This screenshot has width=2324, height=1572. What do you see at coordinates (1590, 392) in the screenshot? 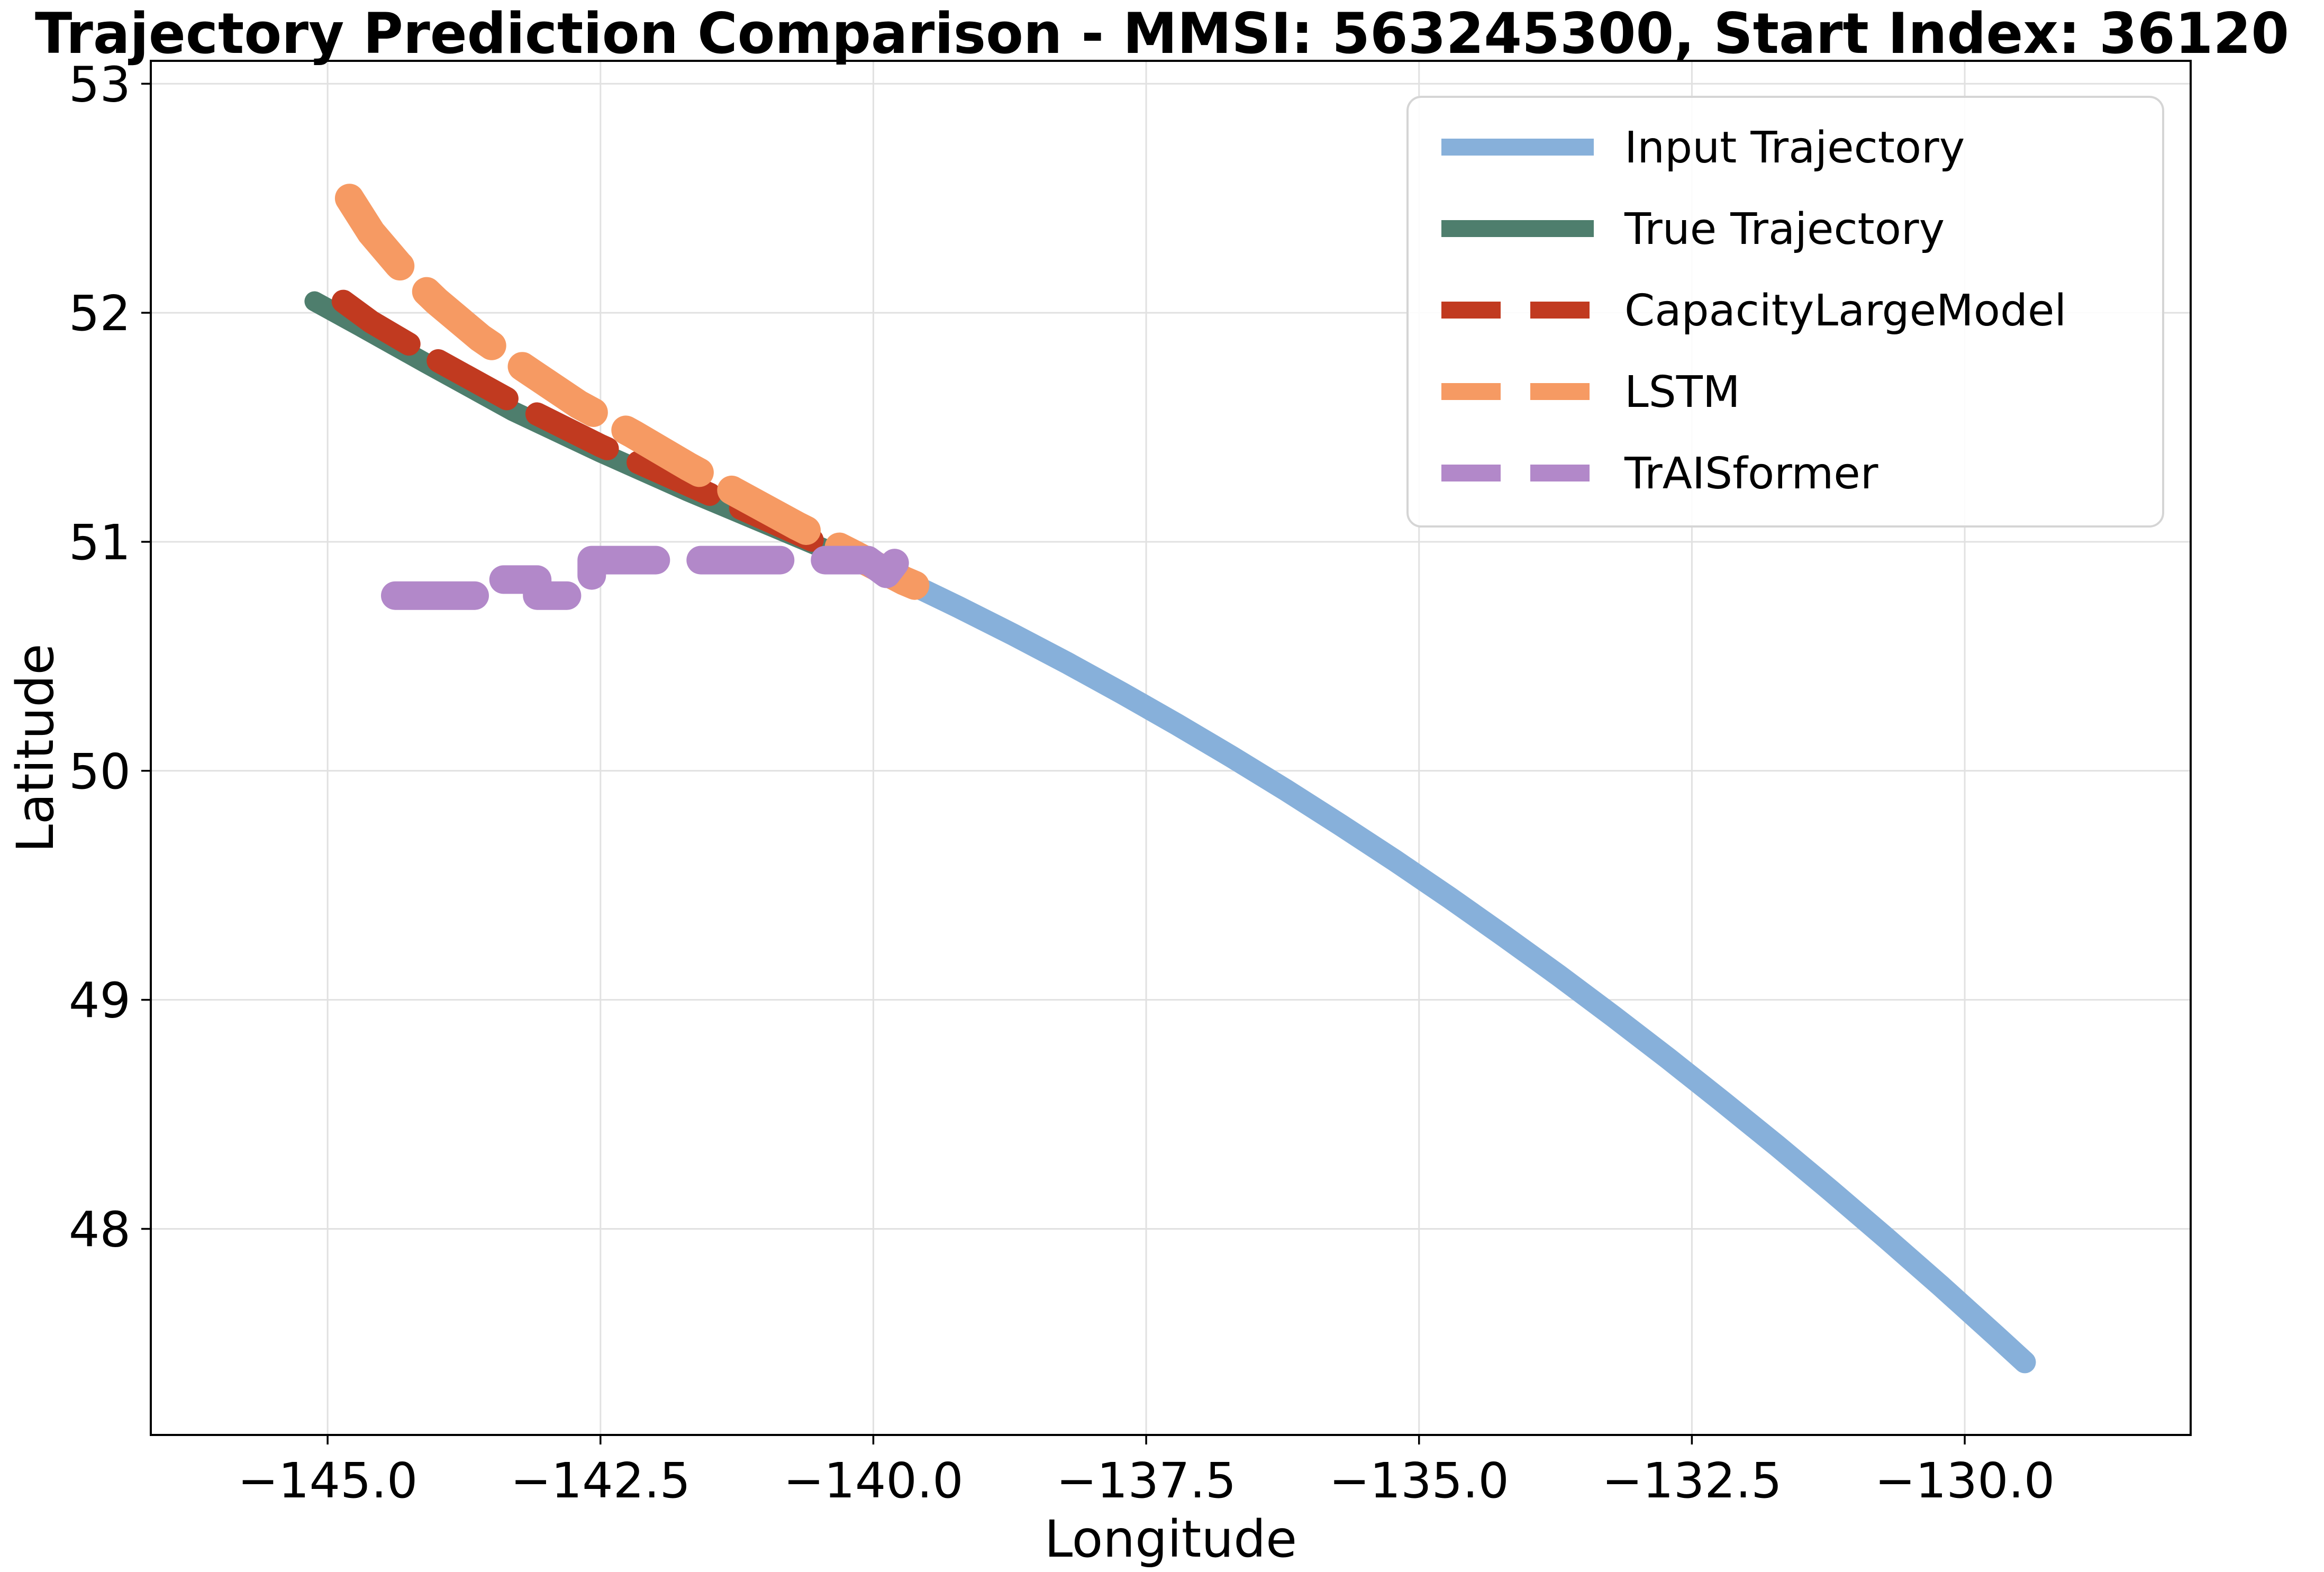
I see `legend-item-lstm: LSTM` at bounding box center [1590, 392].